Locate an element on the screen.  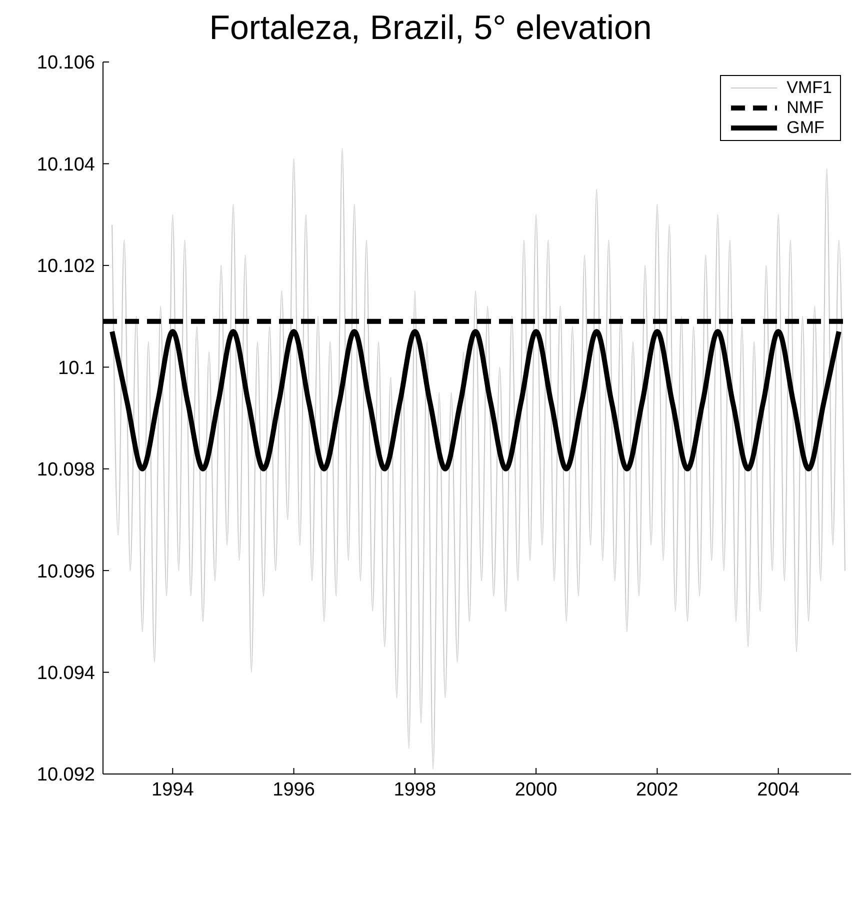
legend-label: NMF is located at coordinates (805, 108).